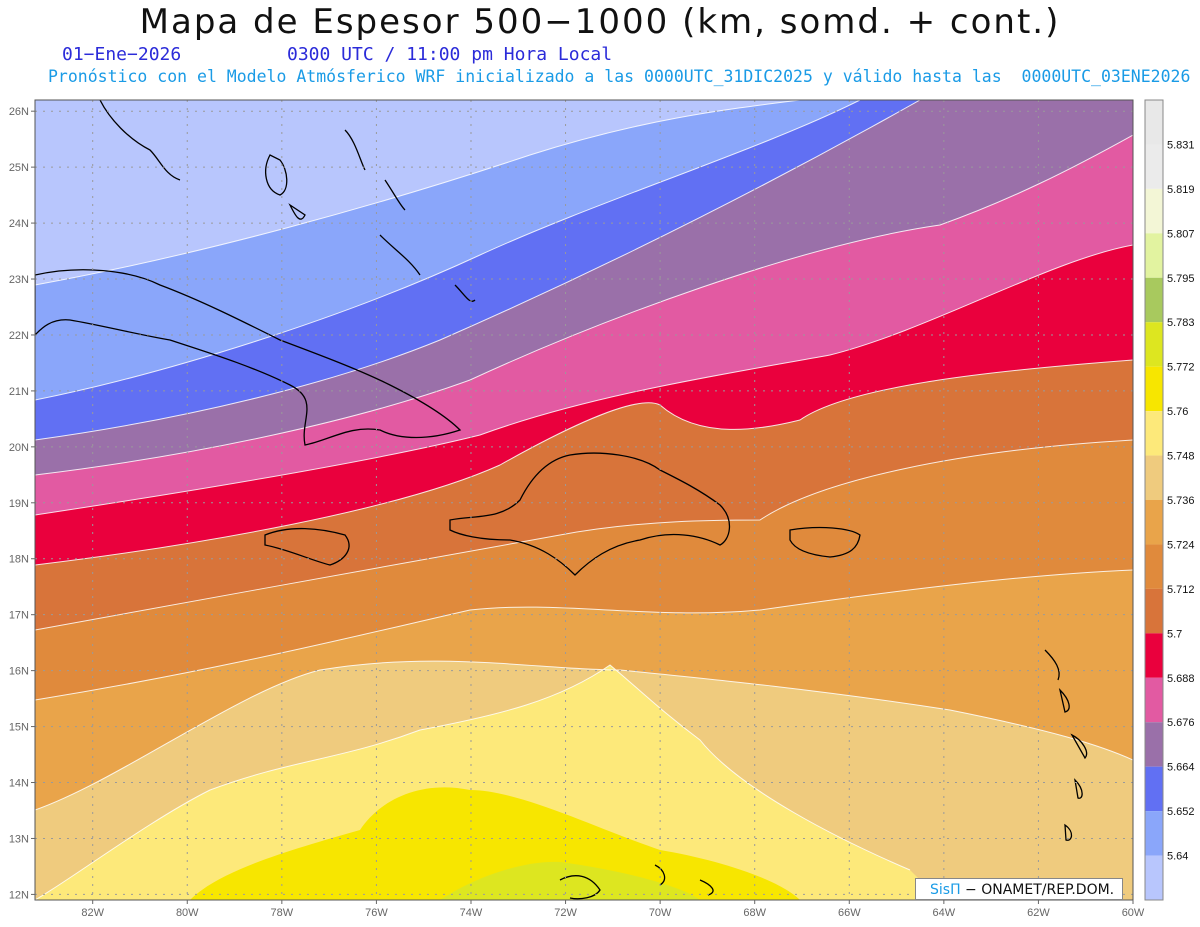  What do you see at coordinates (19, 560) in the screenshot?
I see `lat-tick-label: 18N` at bounding box center [19, 560].